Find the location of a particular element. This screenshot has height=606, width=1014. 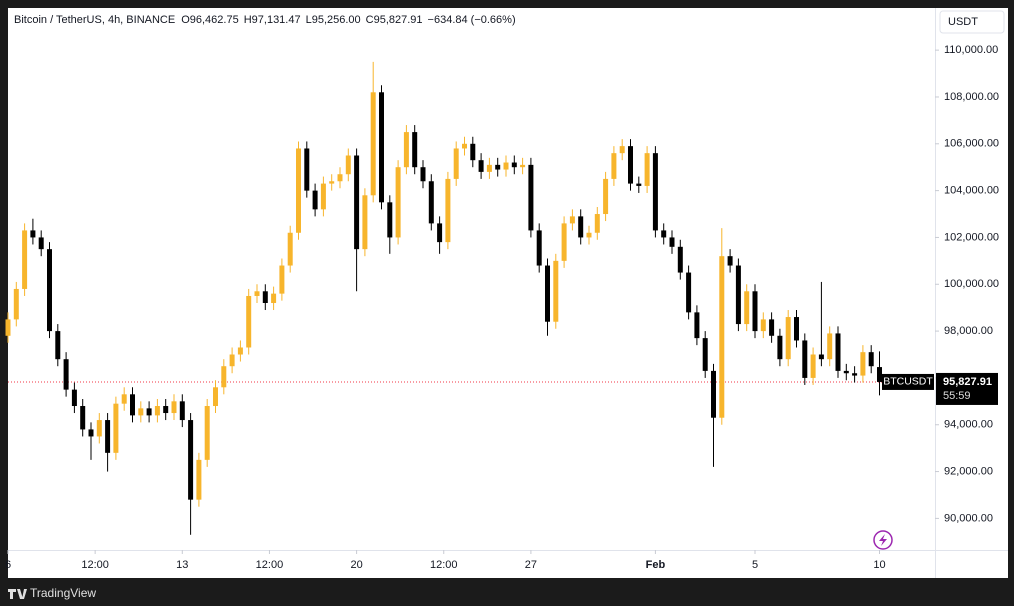

price-tag: 95,827.91 is located at coordinates (967, 382).